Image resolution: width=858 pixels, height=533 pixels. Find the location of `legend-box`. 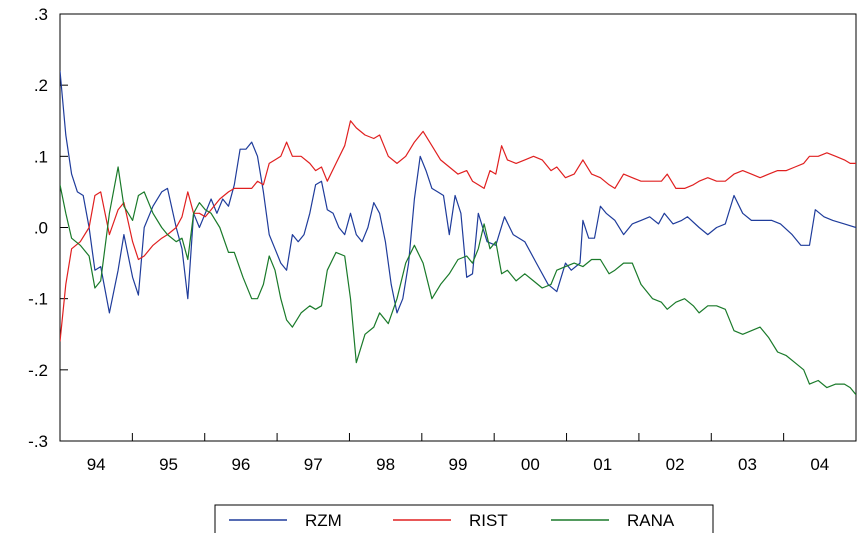

legend-box is located at coordinates (464, 518).